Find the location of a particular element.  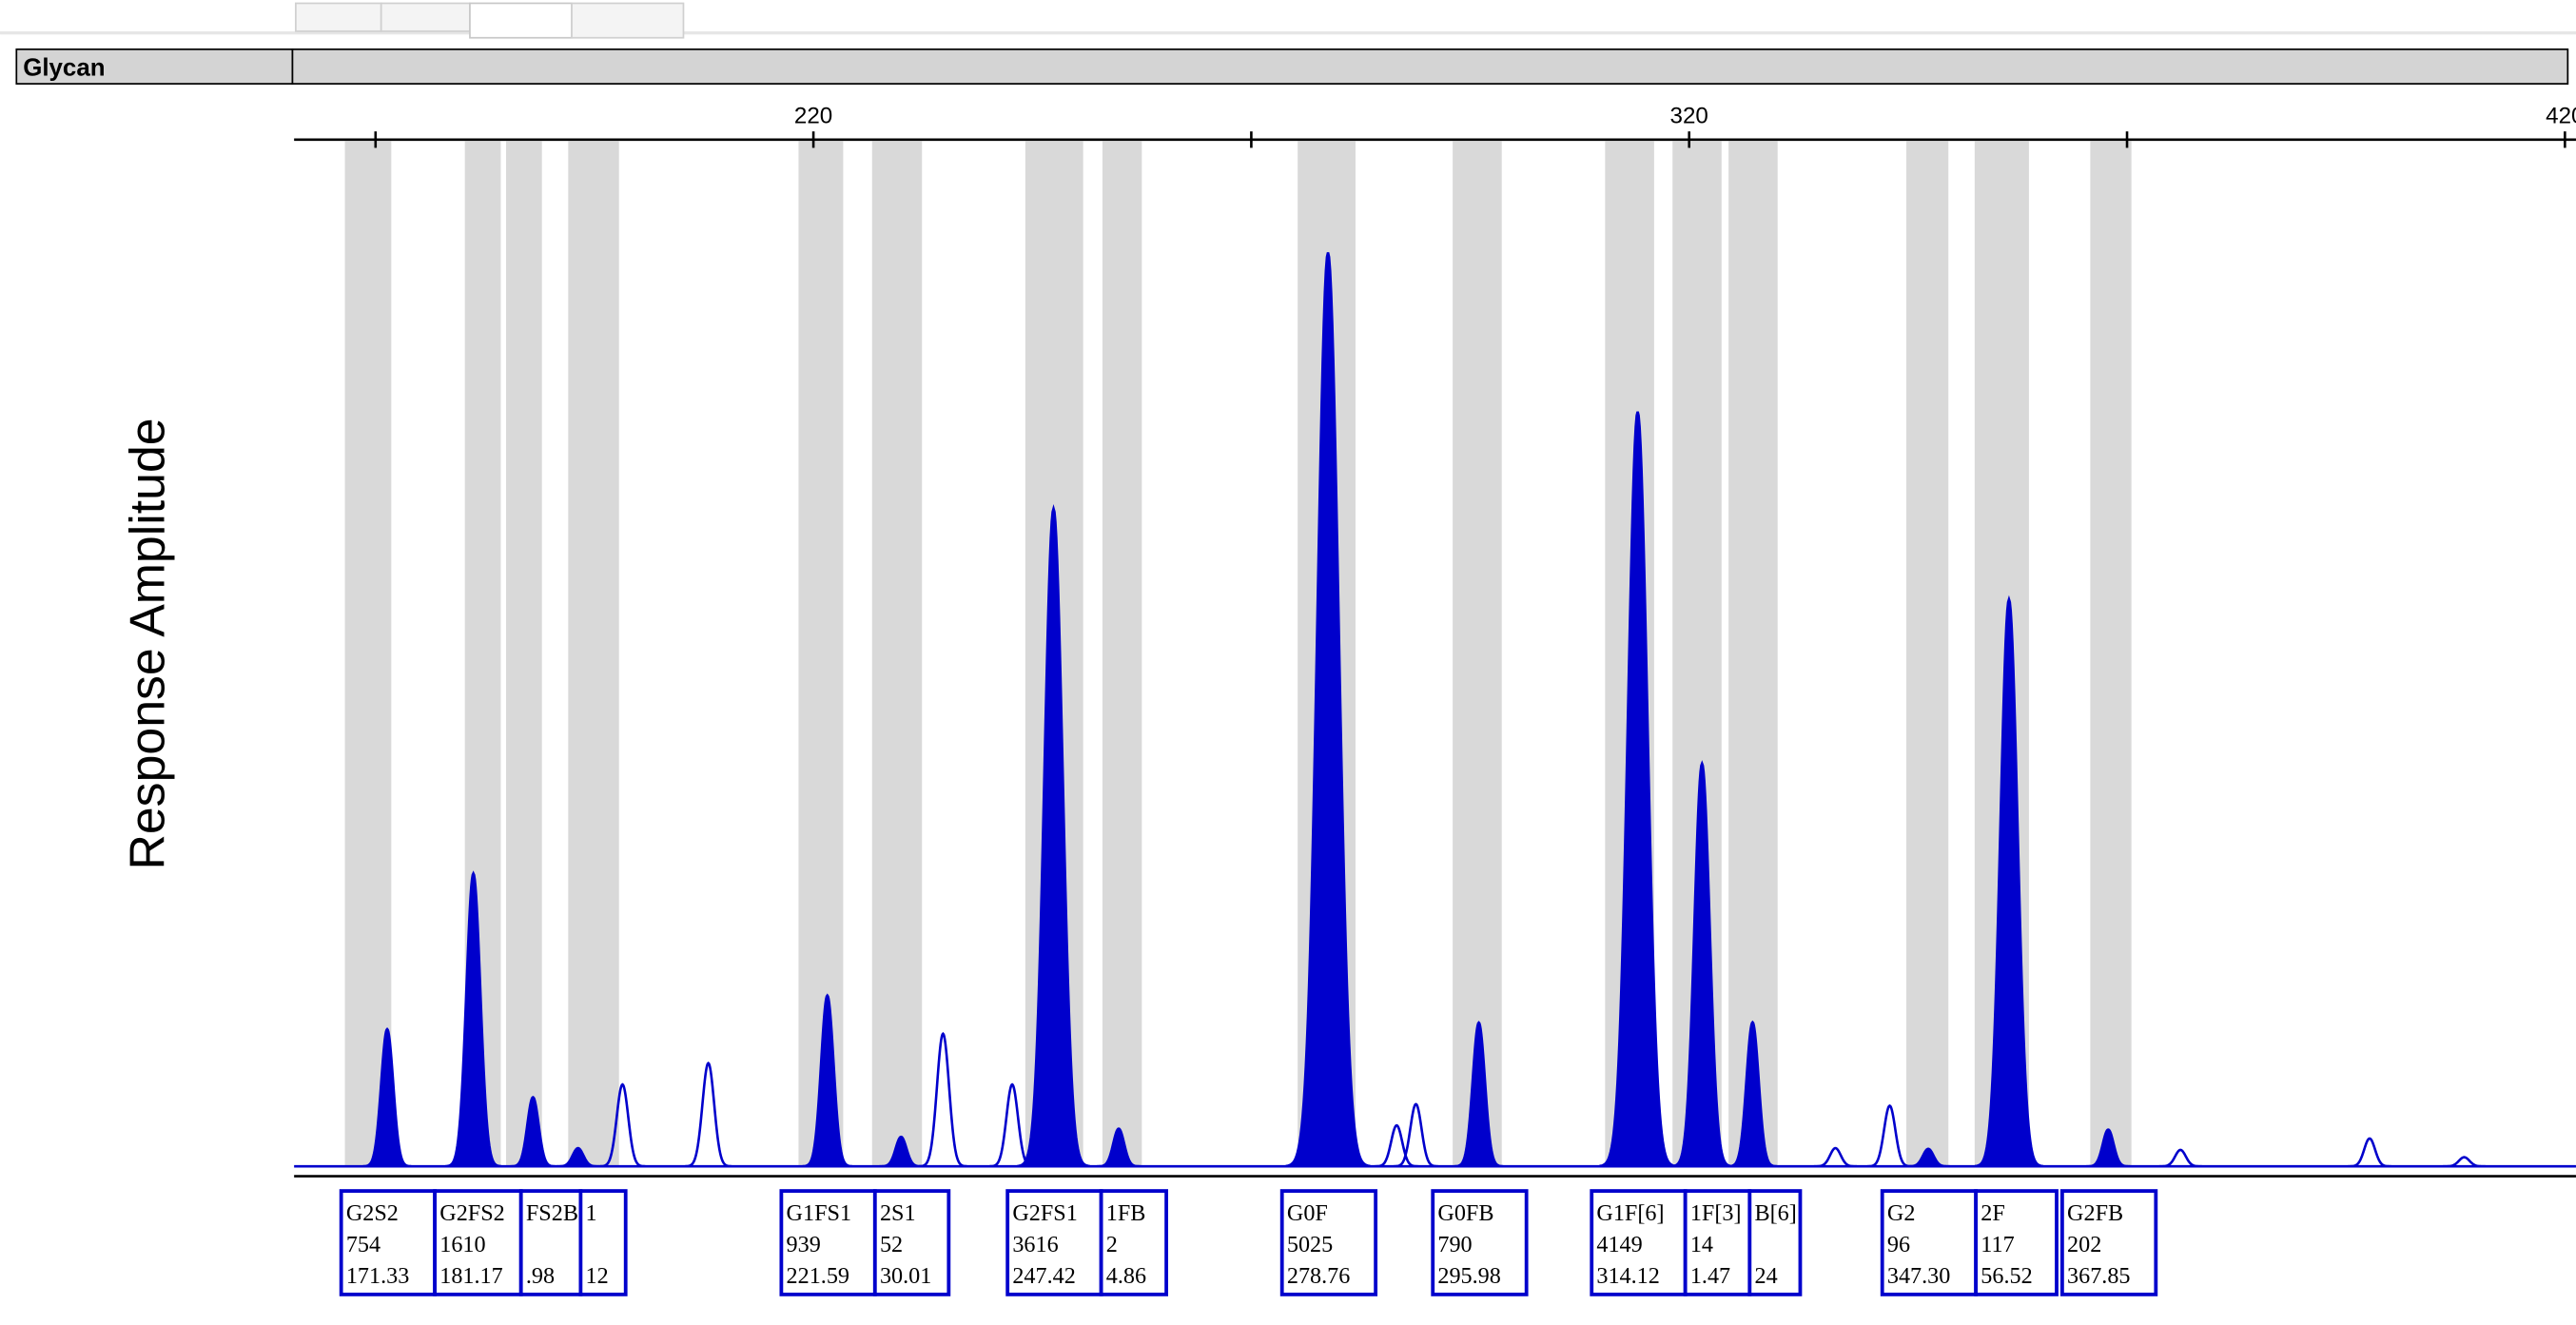

peak-label-height: 14 is located at coordinates (1702, 1244).